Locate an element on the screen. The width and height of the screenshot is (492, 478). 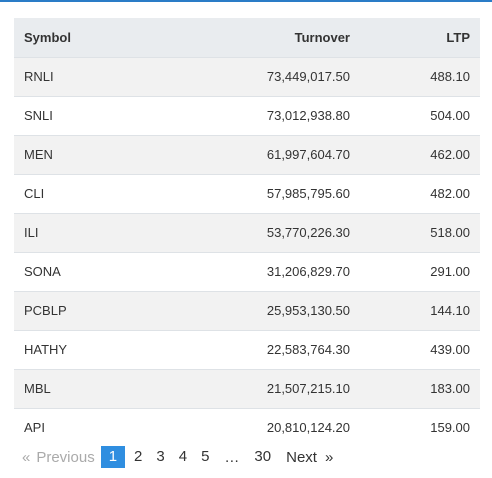
cell-ltp: 488.10 is located at coordinates (420, 76).